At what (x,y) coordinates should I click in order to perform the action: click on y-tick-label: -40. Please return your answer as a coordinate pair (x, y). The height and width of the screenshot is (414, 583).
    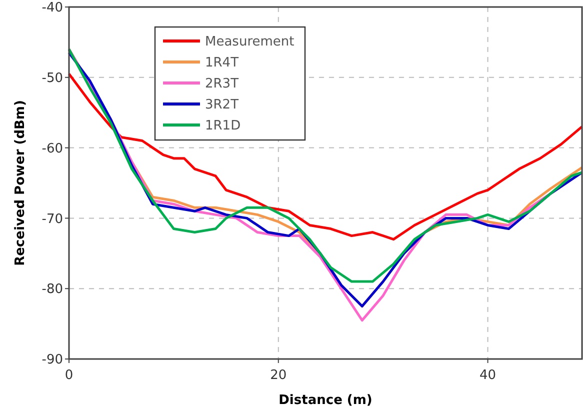
    Looking at the image, I should click on (52, 8).